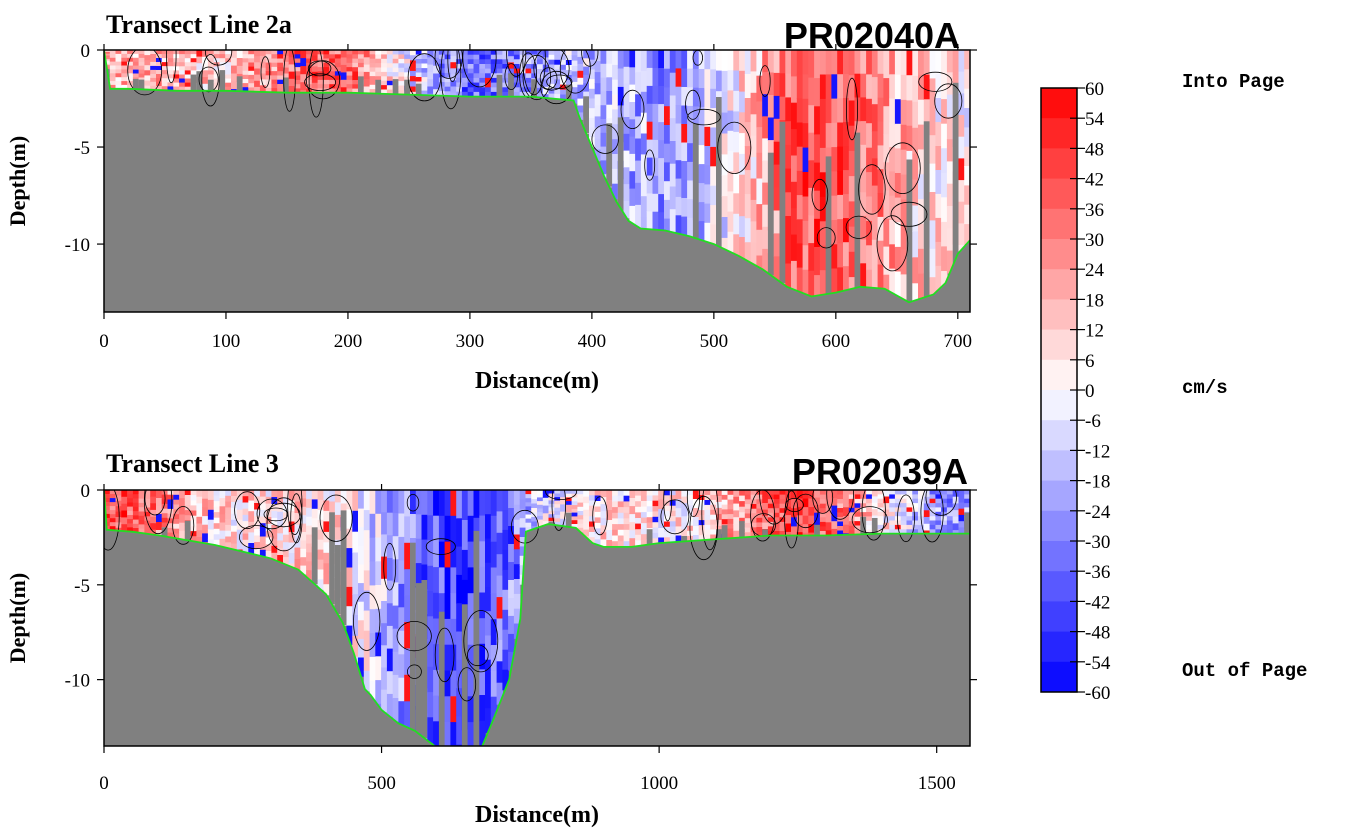 The width and height of the screenshot is (1352, 832). Describe the element at coordinates (17, 181) in the screenshot. I see `panel-1-ylabel: Depth(m)` at that location.